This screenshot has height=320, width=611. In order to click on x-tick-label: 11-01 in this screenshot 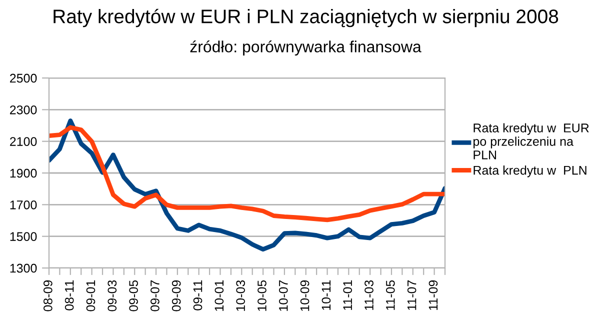, I will do `click(347, 295)`.